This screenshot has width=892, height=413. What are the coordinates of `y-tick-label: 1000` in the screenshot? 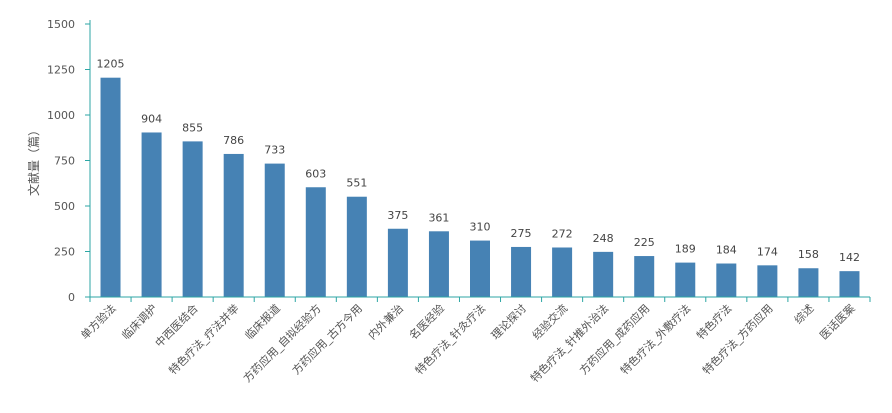 It's located at (61, 115).